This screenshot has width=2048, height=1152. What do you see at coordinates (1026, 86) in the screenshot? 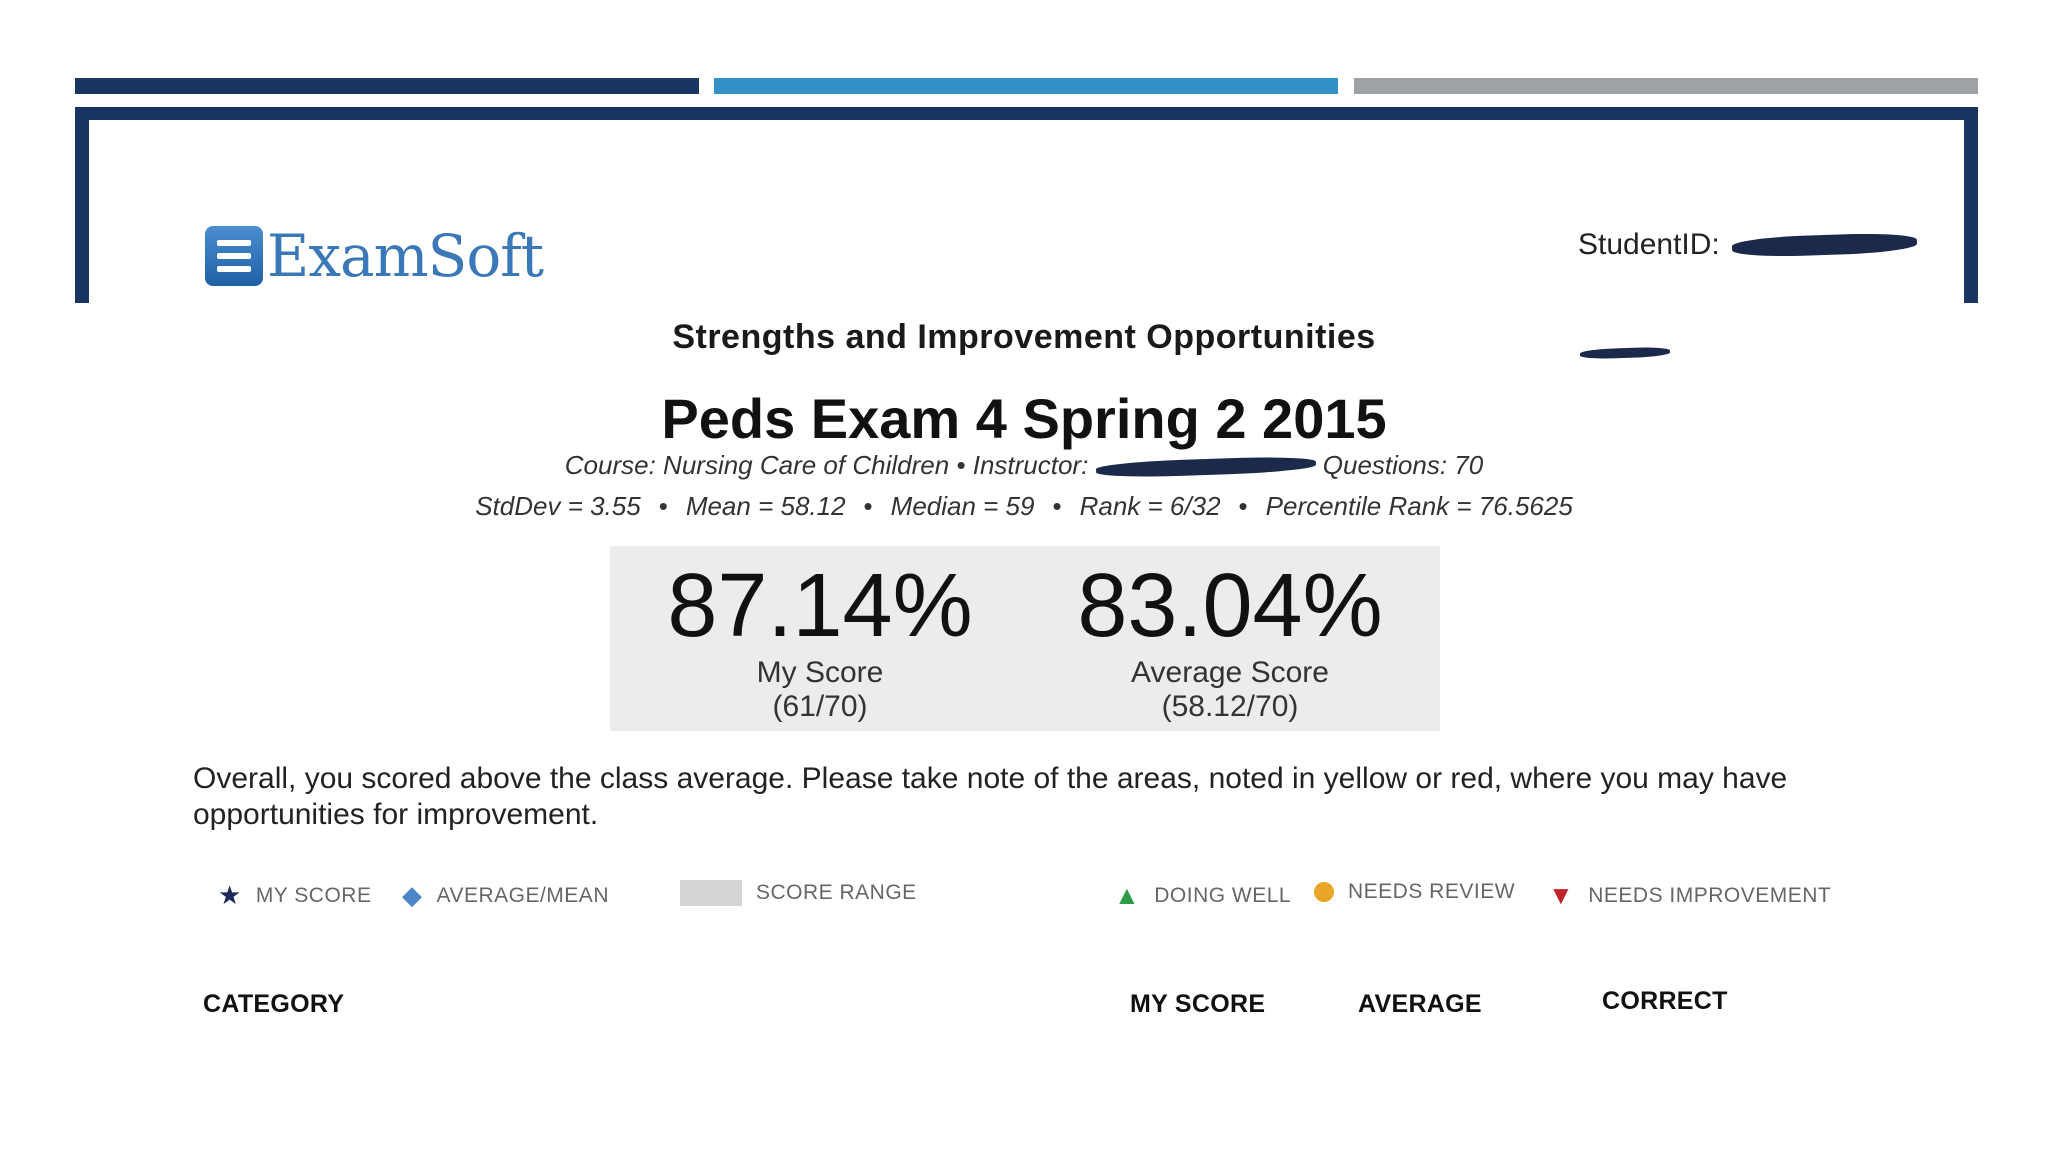
I see `accent-bar-blue` at bounding box center [1026, 86].